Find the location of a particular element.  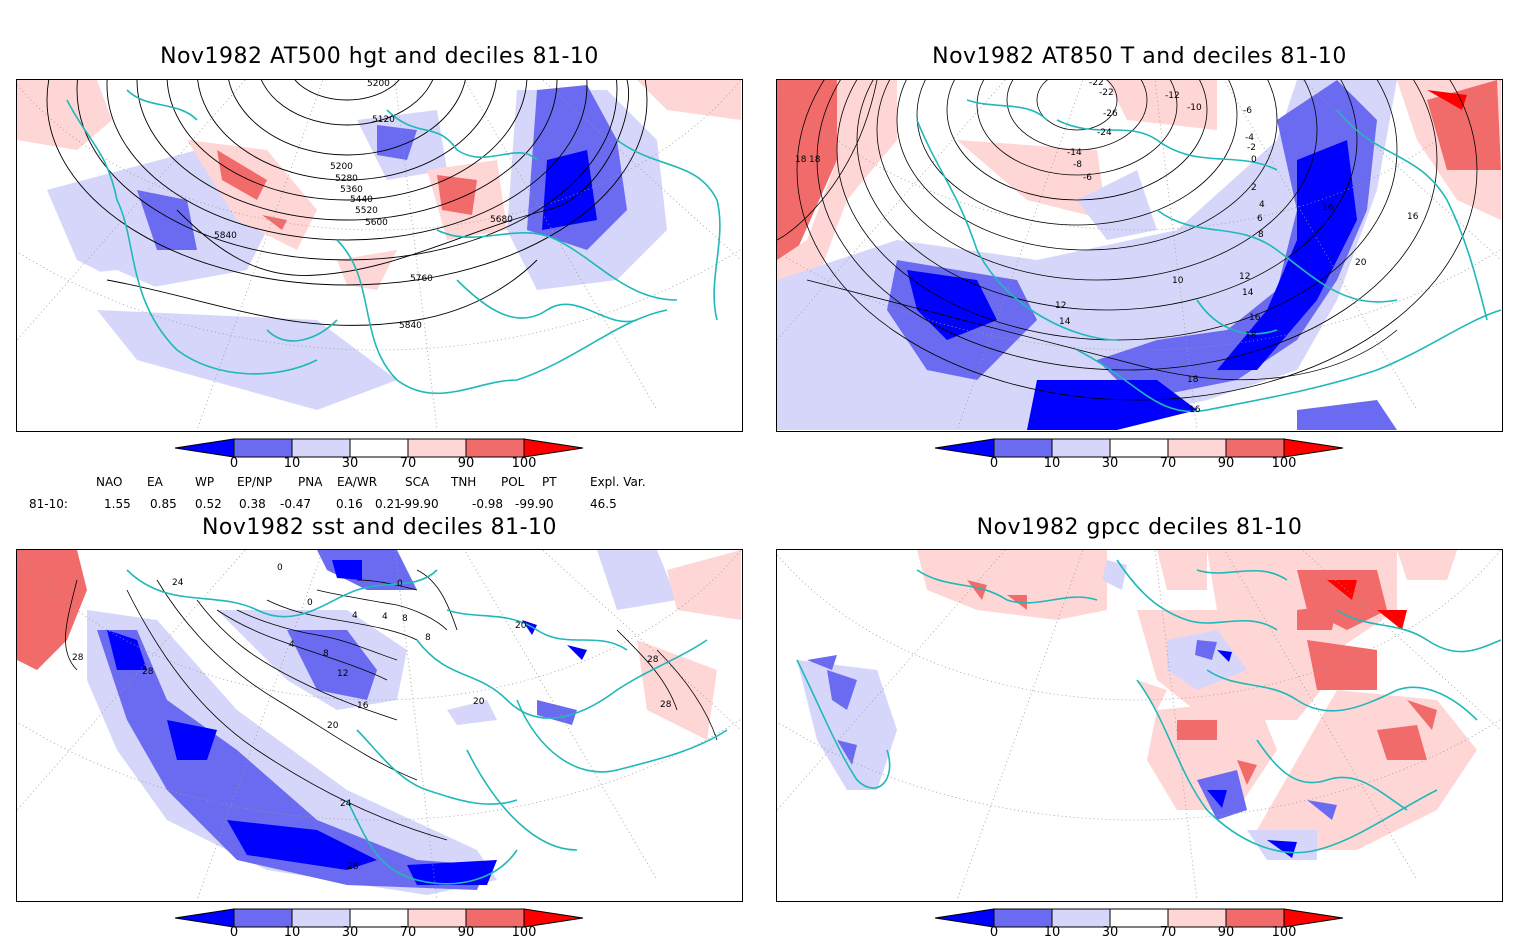

contour-label: 5440 is located at coordinates (361, 200).